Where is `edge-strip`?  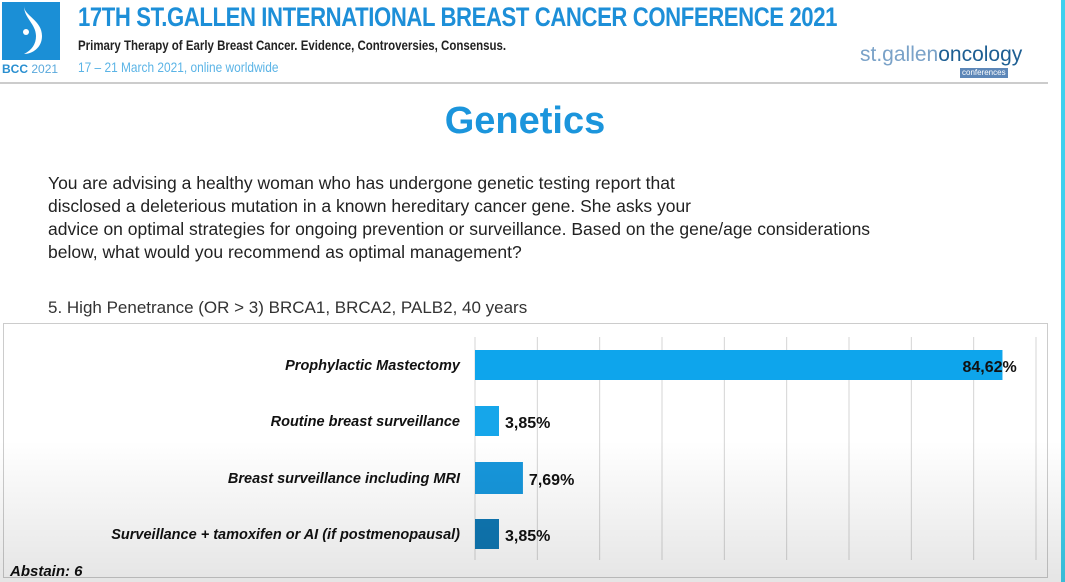
edge-strip is located at coordinates (1063, 291).